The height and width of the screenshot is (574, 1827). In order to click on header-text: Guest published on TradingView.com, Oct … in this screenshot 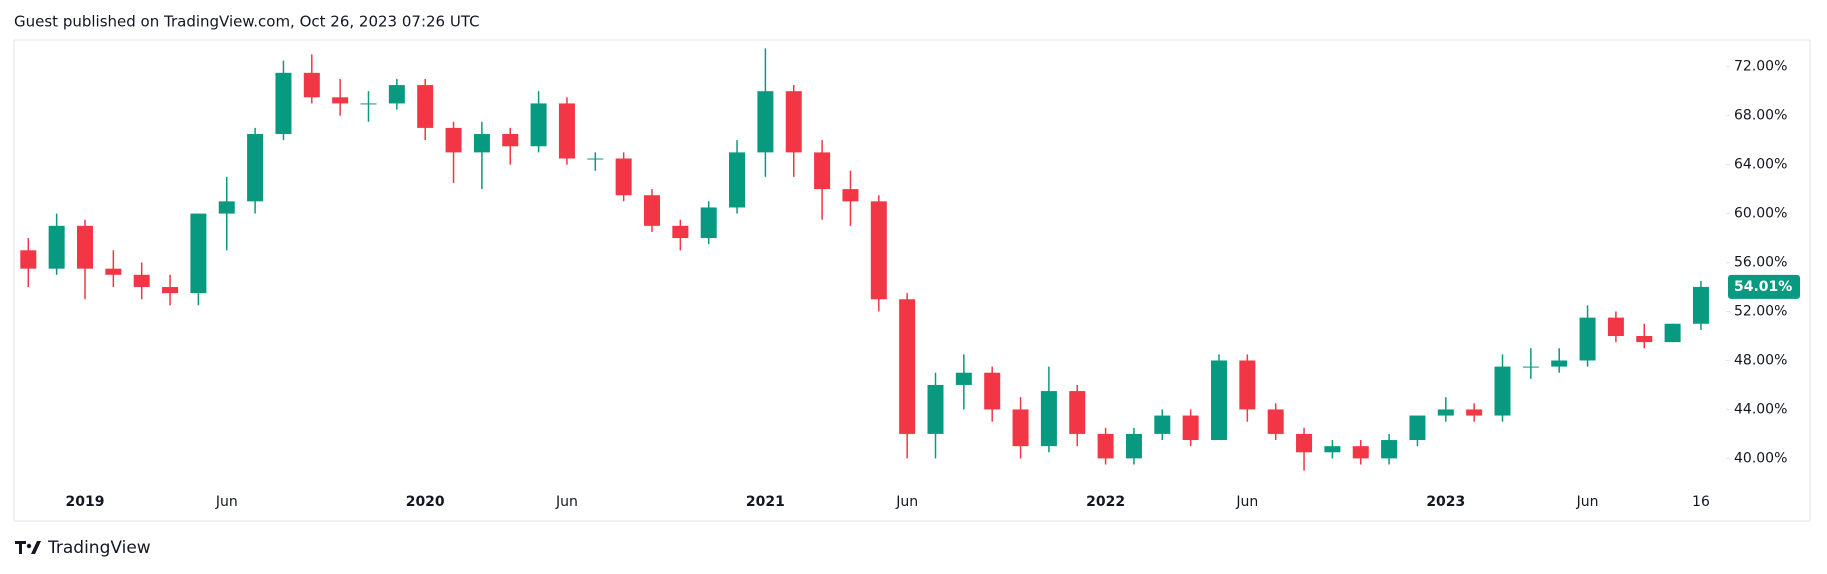, I will do `click(247, 22)`.